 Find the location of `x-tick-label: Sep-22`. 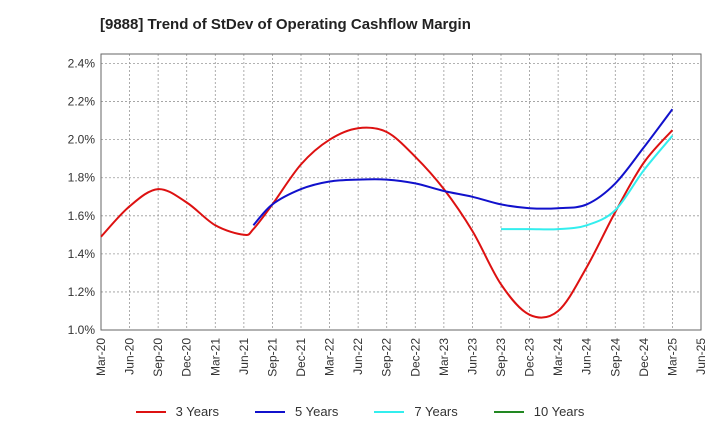

x-tick-label: Sep-22 is located at coordinates (387, 357).